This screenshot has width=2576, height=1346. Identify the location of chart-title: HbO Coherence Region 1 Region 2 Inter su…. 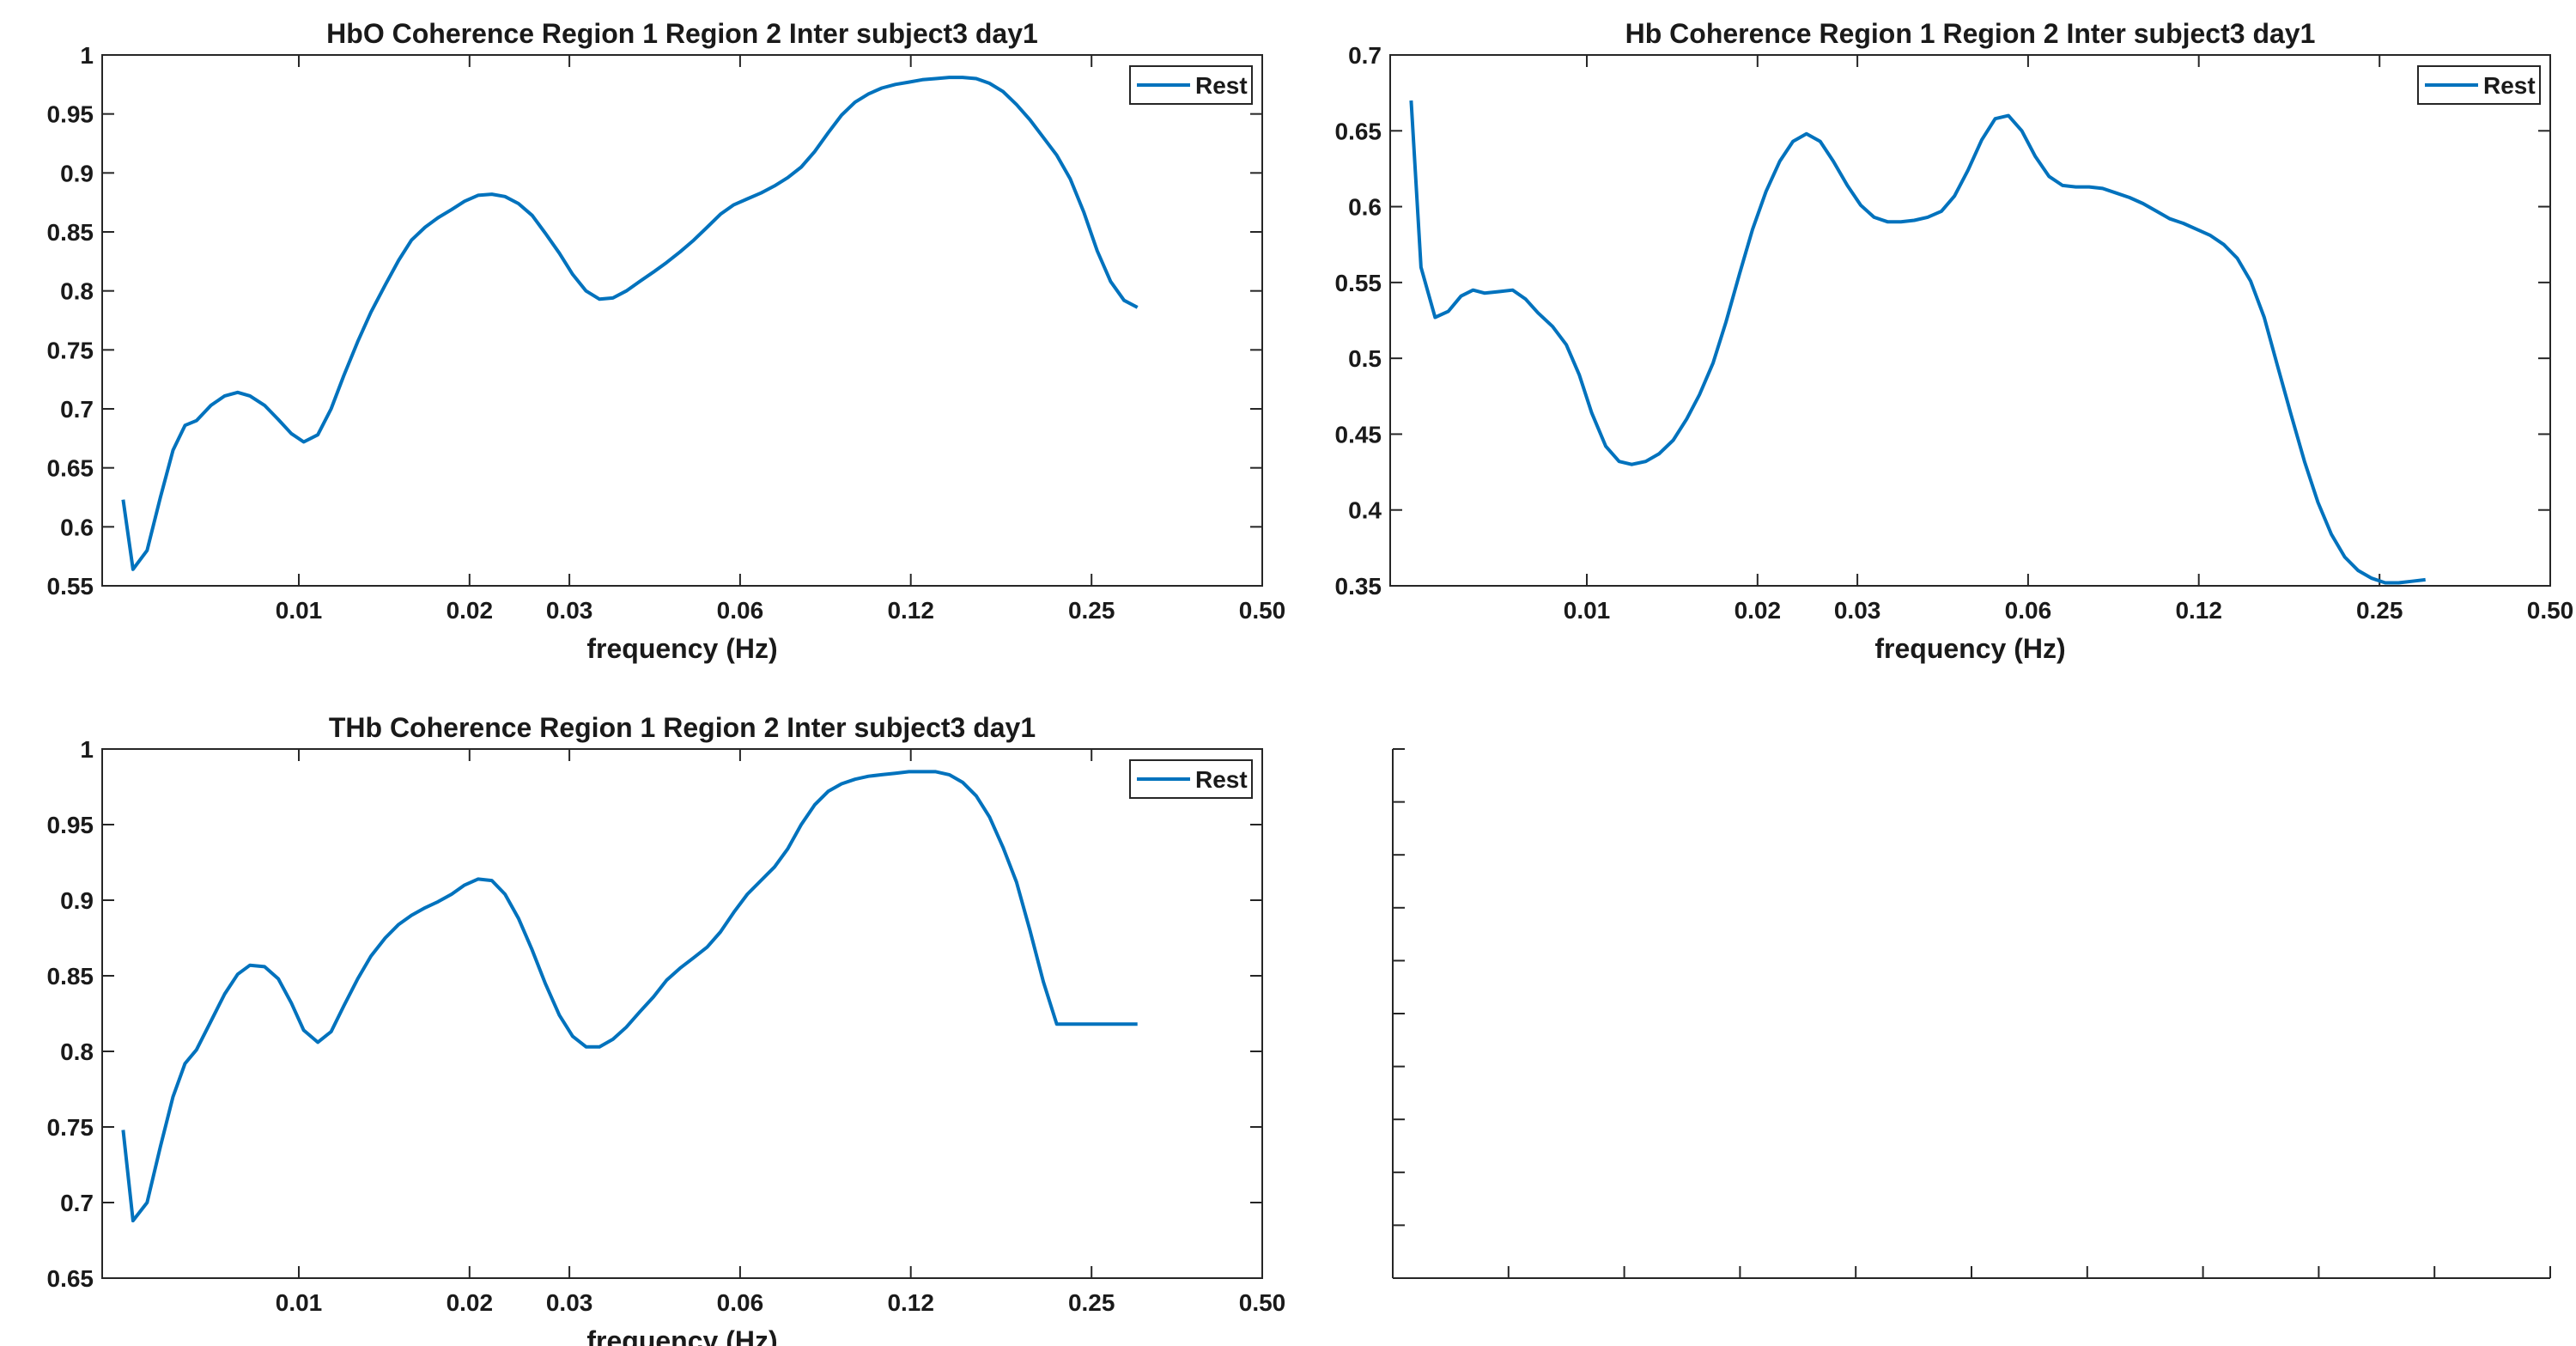
(682, 33).